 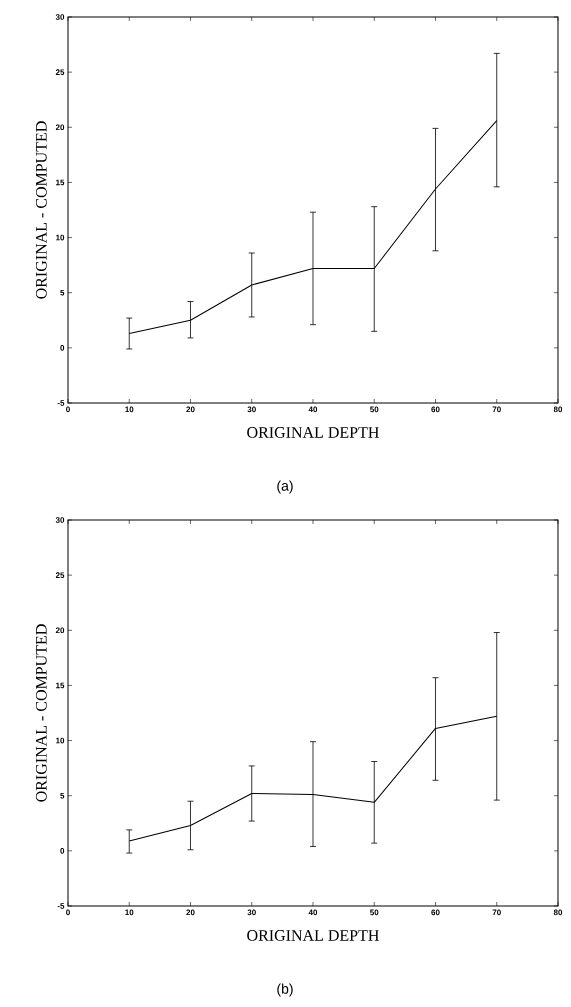 I want to click on text: (a), so click(x=285, y=487).